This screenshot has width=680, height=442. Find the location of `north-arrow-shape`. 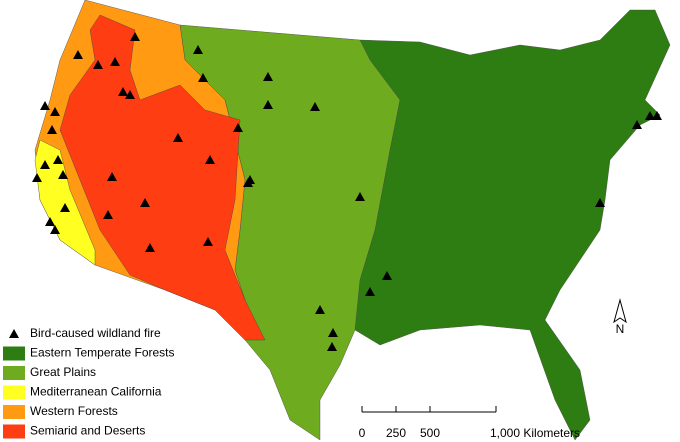

north-arrow-shape is located at coordinates (620, 311).